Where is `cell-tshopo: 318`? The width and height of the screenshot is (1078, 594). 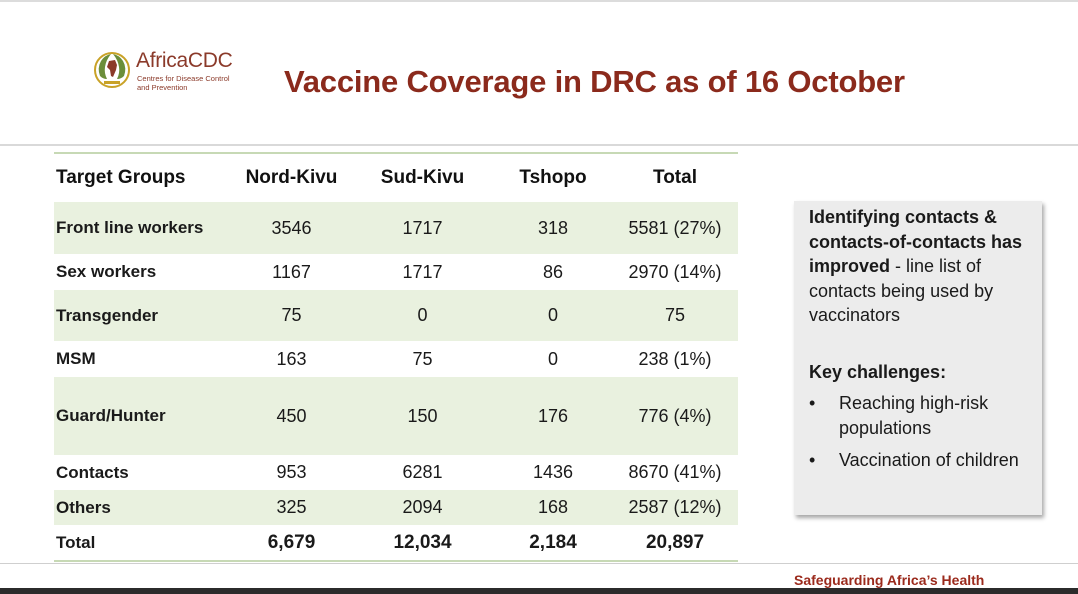 cell-tshopo: 318 is located at coordinates (553, 227).